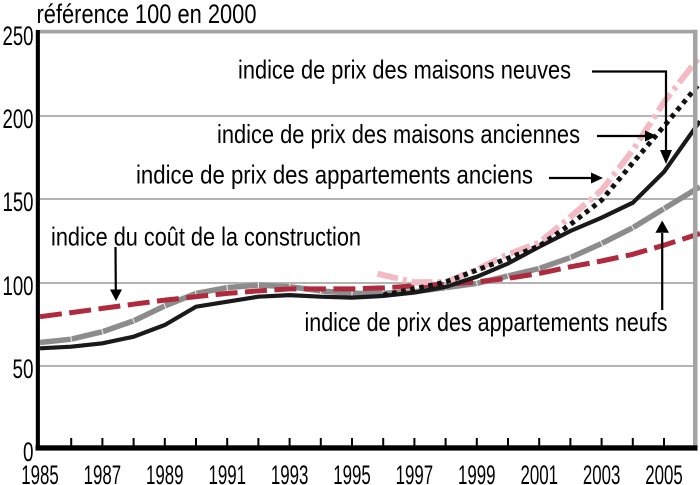 The width and height of the screenshot is (700, 485). I want to click on svg-text:indice du coût de la construct: indice du coût de la construction, so click(206, 237).